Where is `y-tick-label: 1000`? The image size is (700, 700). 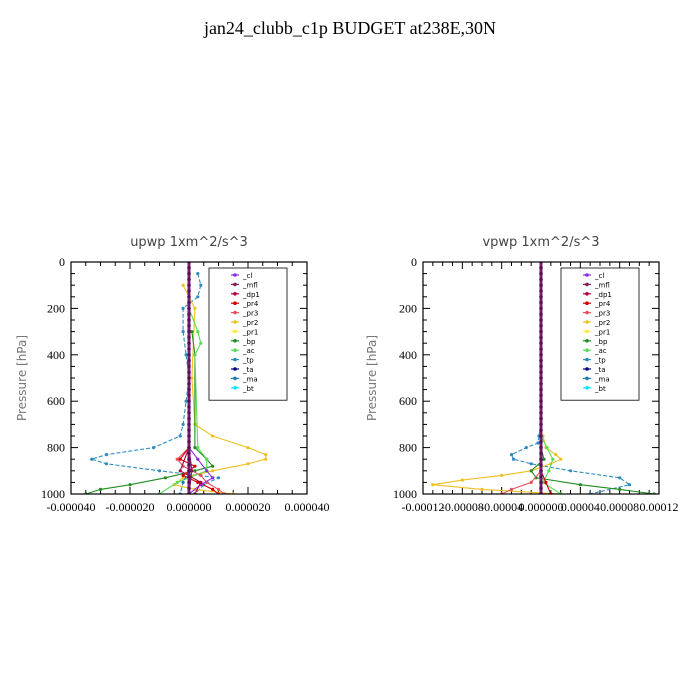
y-tick-label: 1000 is located at coordinates (53, 494).